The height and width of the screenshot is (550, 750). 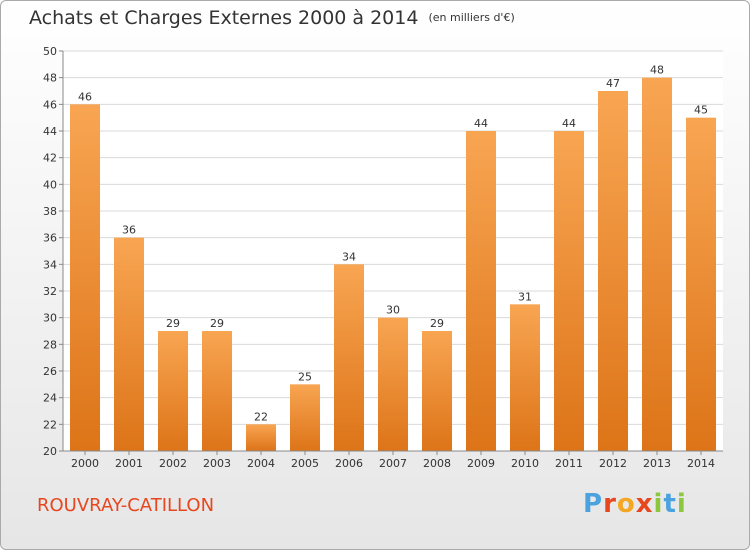 I want to click on bar-2002, so click(x=173, y=391).